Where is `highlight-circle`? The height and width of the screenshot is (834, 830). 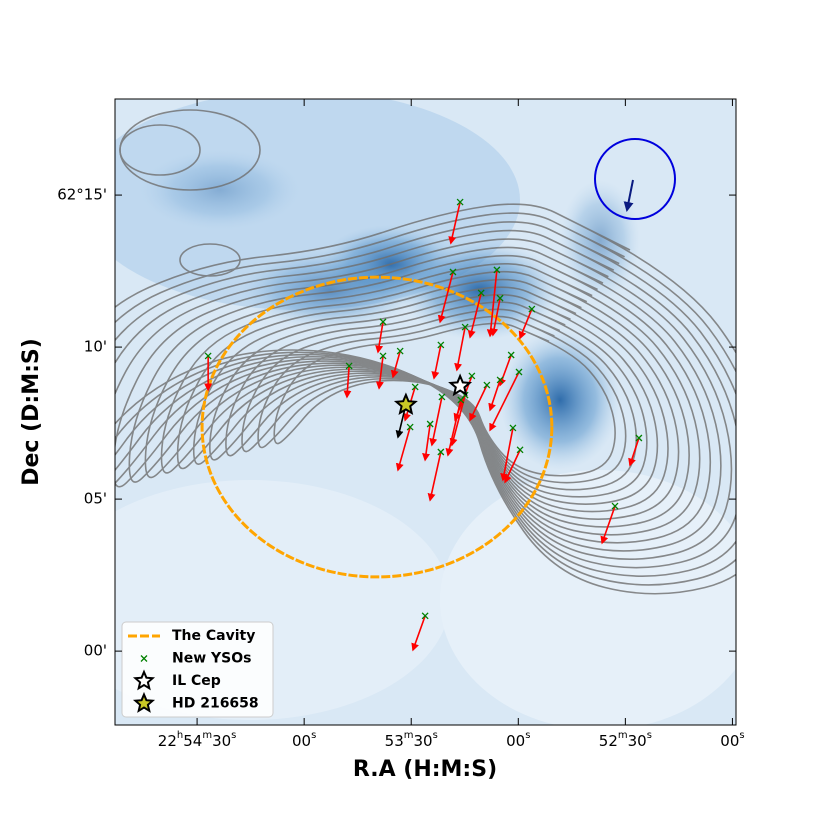
highlight-circle is located at coordinates (635, 179).